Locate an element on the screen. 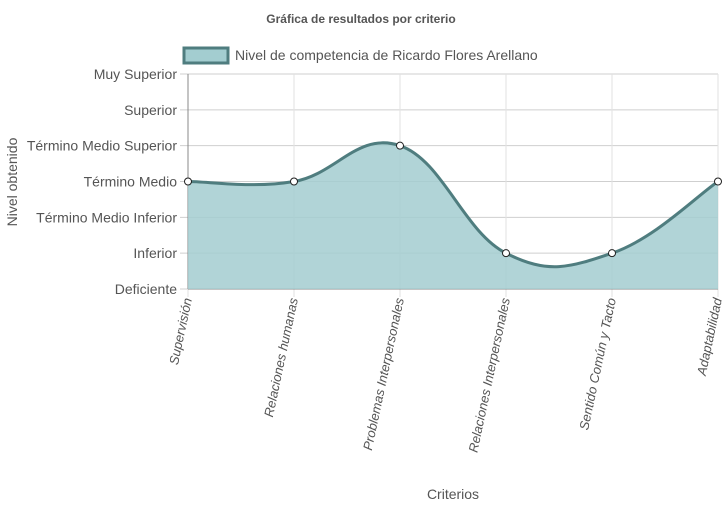 Image resolution: width=722 pixels, height=507 pixels. y-tick-label: Término Medio is located at coordinates (131, 182).